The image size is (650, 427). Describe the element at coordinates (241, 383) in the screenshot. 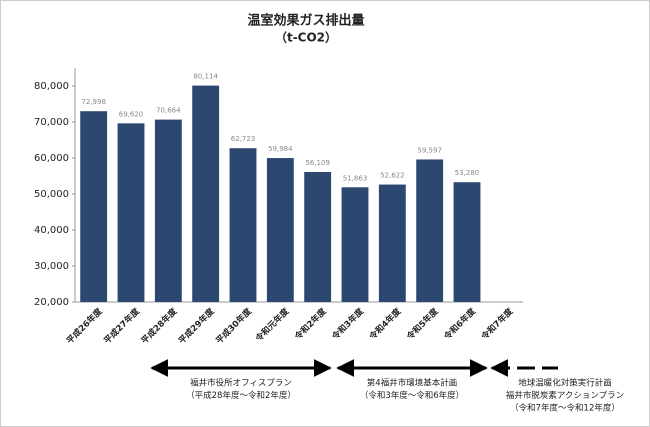

I see `annotation: 福井市役所オフィスプラン` at that location.